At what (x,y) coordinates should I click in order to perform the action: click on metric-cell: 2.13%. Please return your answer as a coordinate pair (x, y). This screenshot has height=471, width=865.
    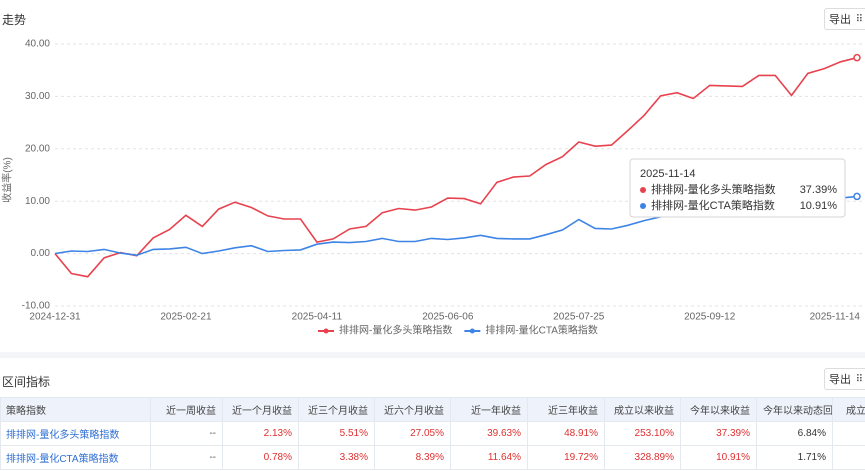
    Looking at the image, I should click on (260, 433).